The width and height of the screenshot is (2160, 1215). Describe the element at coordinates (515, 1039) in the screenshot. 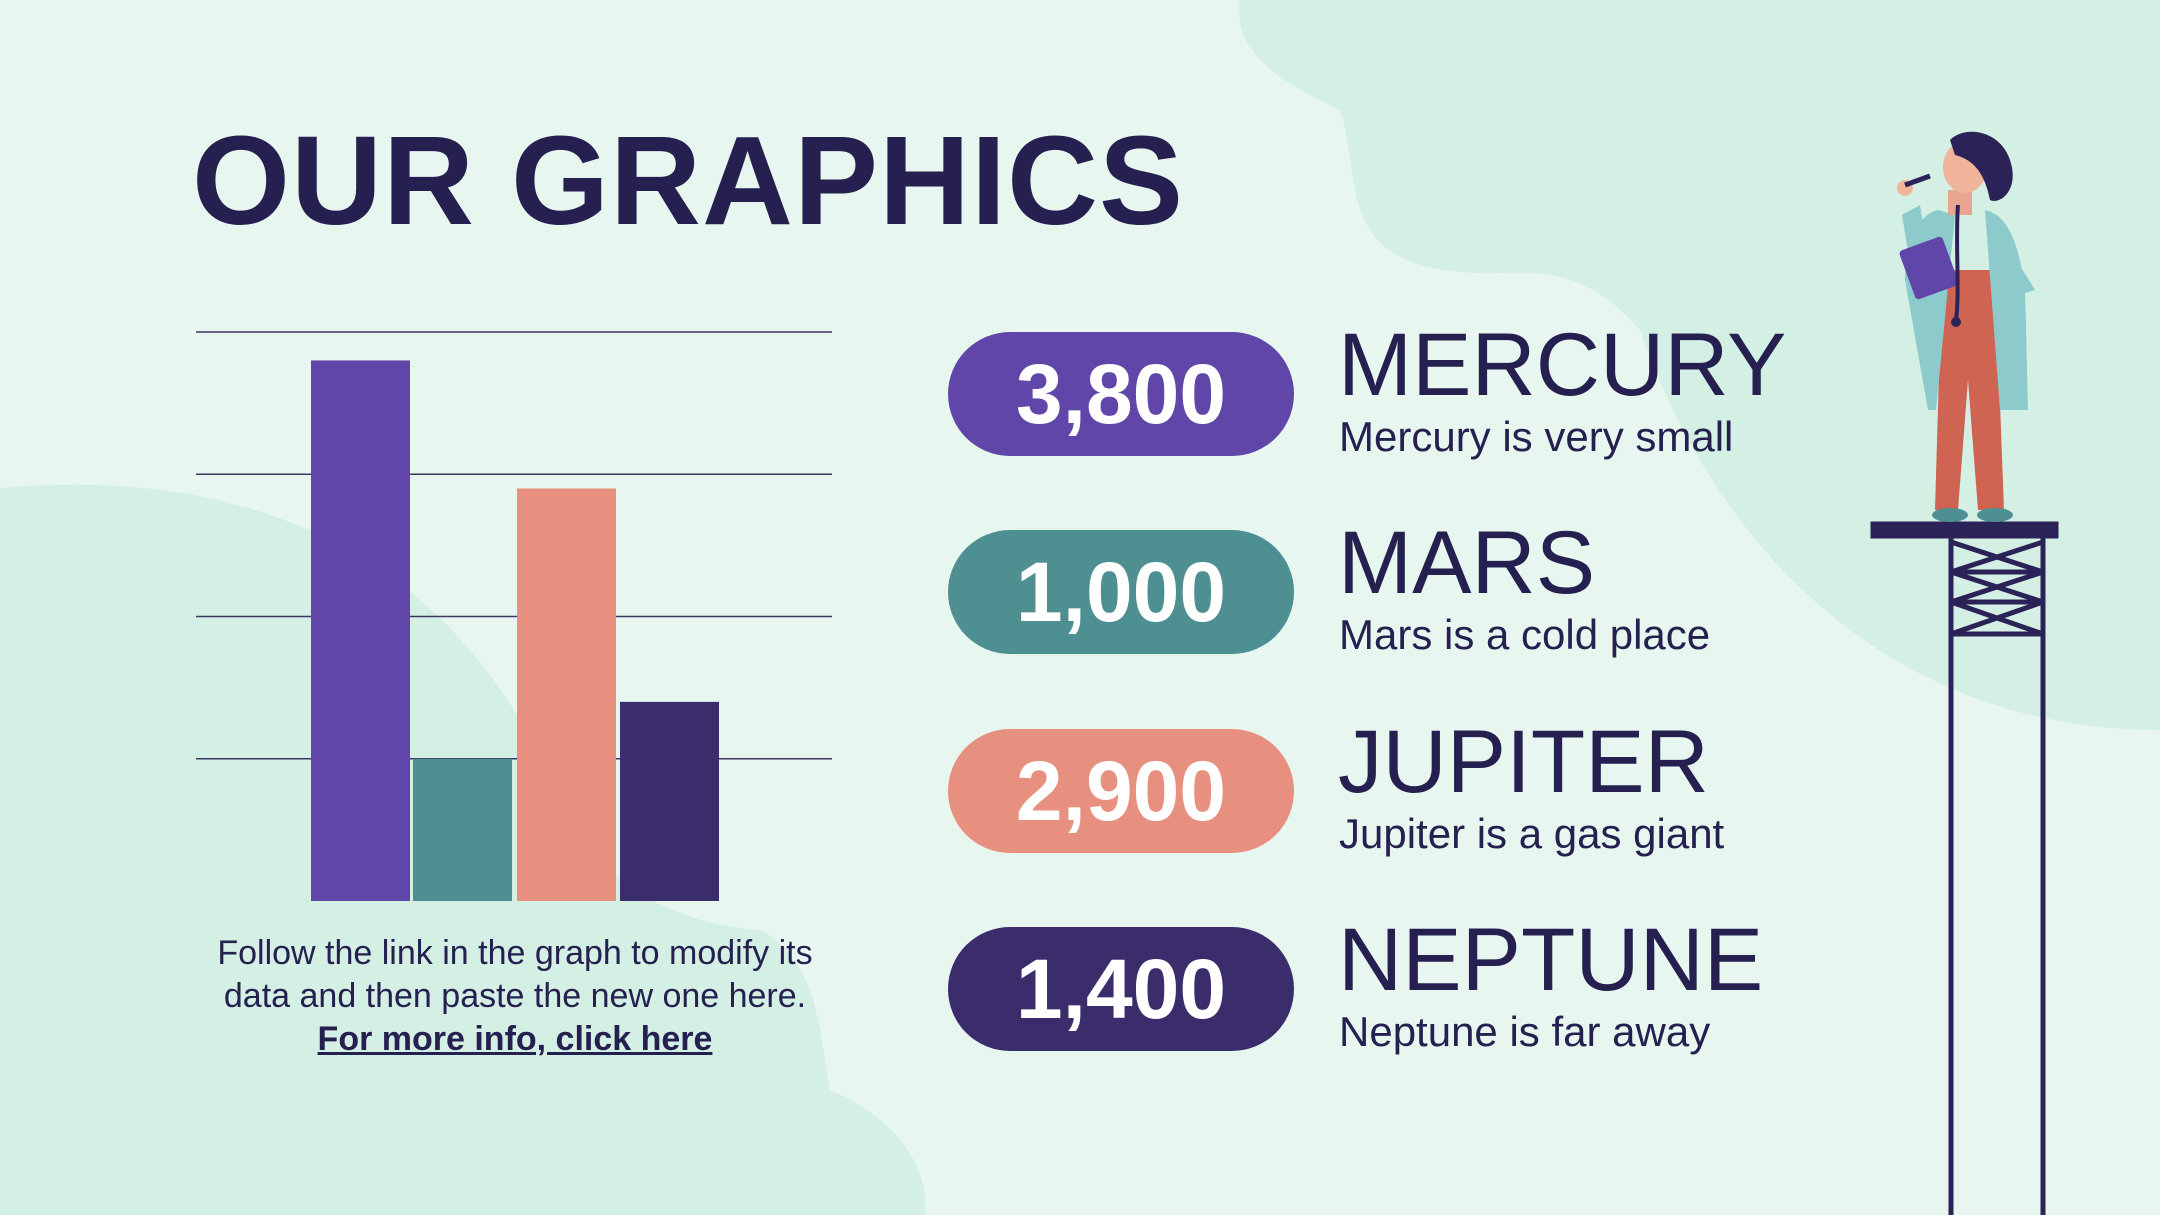

I see `more-info-link: For more info, click here` at that location.